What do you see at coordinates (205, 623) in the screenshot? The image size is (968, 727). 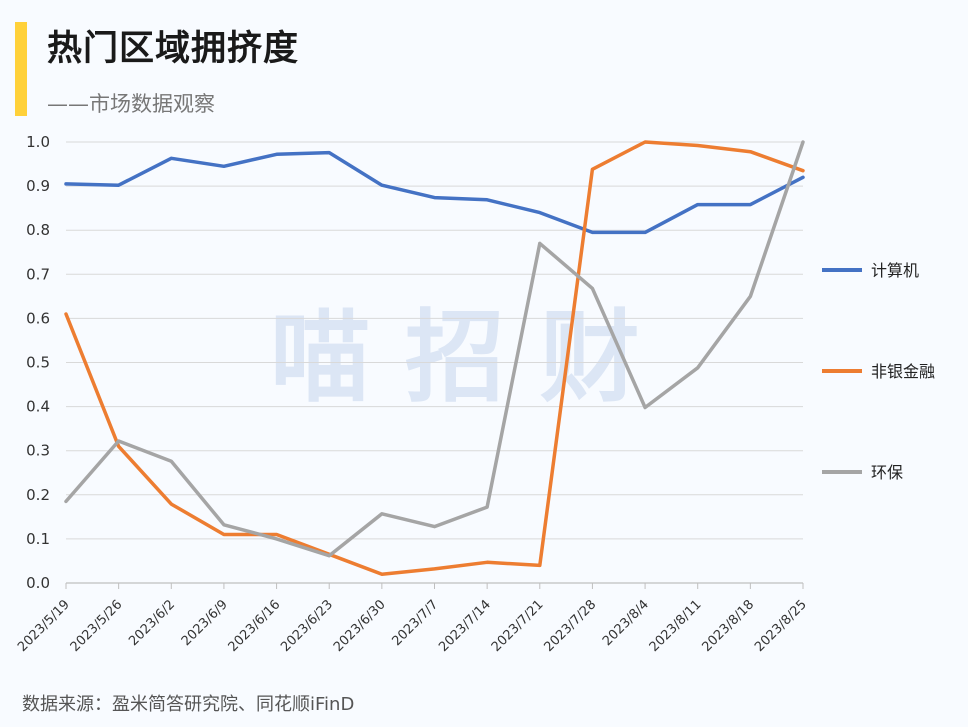 I see `x-tick-label: 2023/6/9` at bounding box center [205, 623].